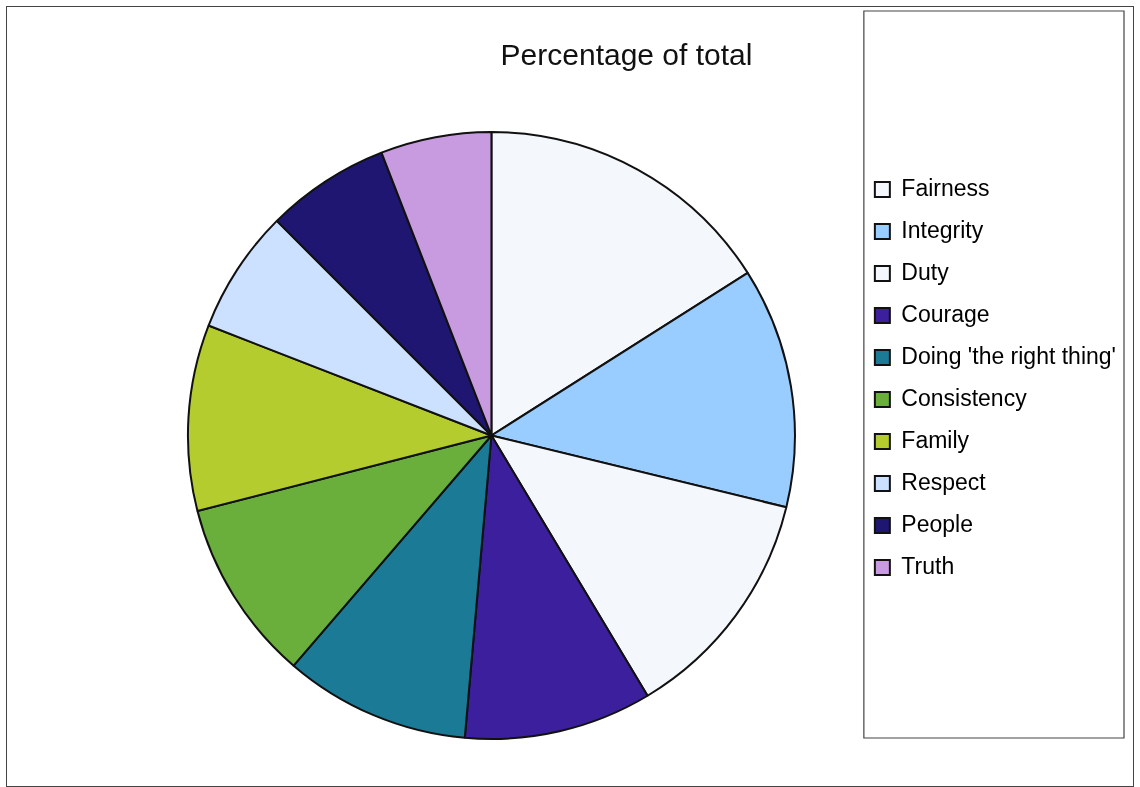 The image size is (1140, 787). I want to click on legend-label: Fairness, so click(945, 187).